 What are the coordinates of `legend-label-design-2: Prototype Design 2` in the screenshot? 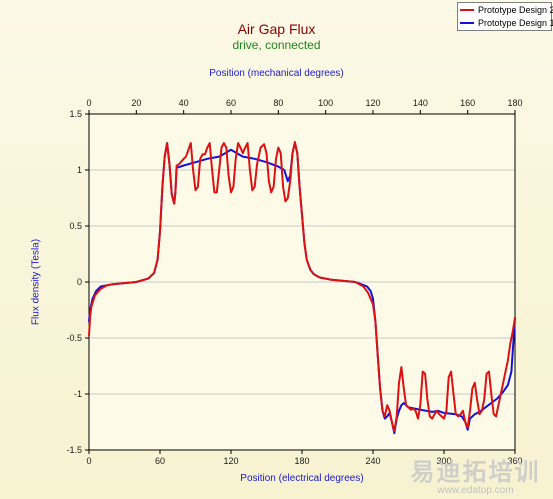 It's located at (515, 10).